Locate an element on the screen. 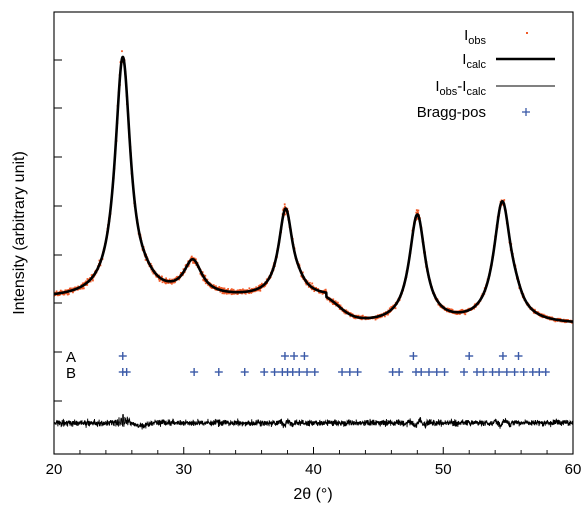  legend-label: Iobs-Icalc is located at coordinates (460, 88).